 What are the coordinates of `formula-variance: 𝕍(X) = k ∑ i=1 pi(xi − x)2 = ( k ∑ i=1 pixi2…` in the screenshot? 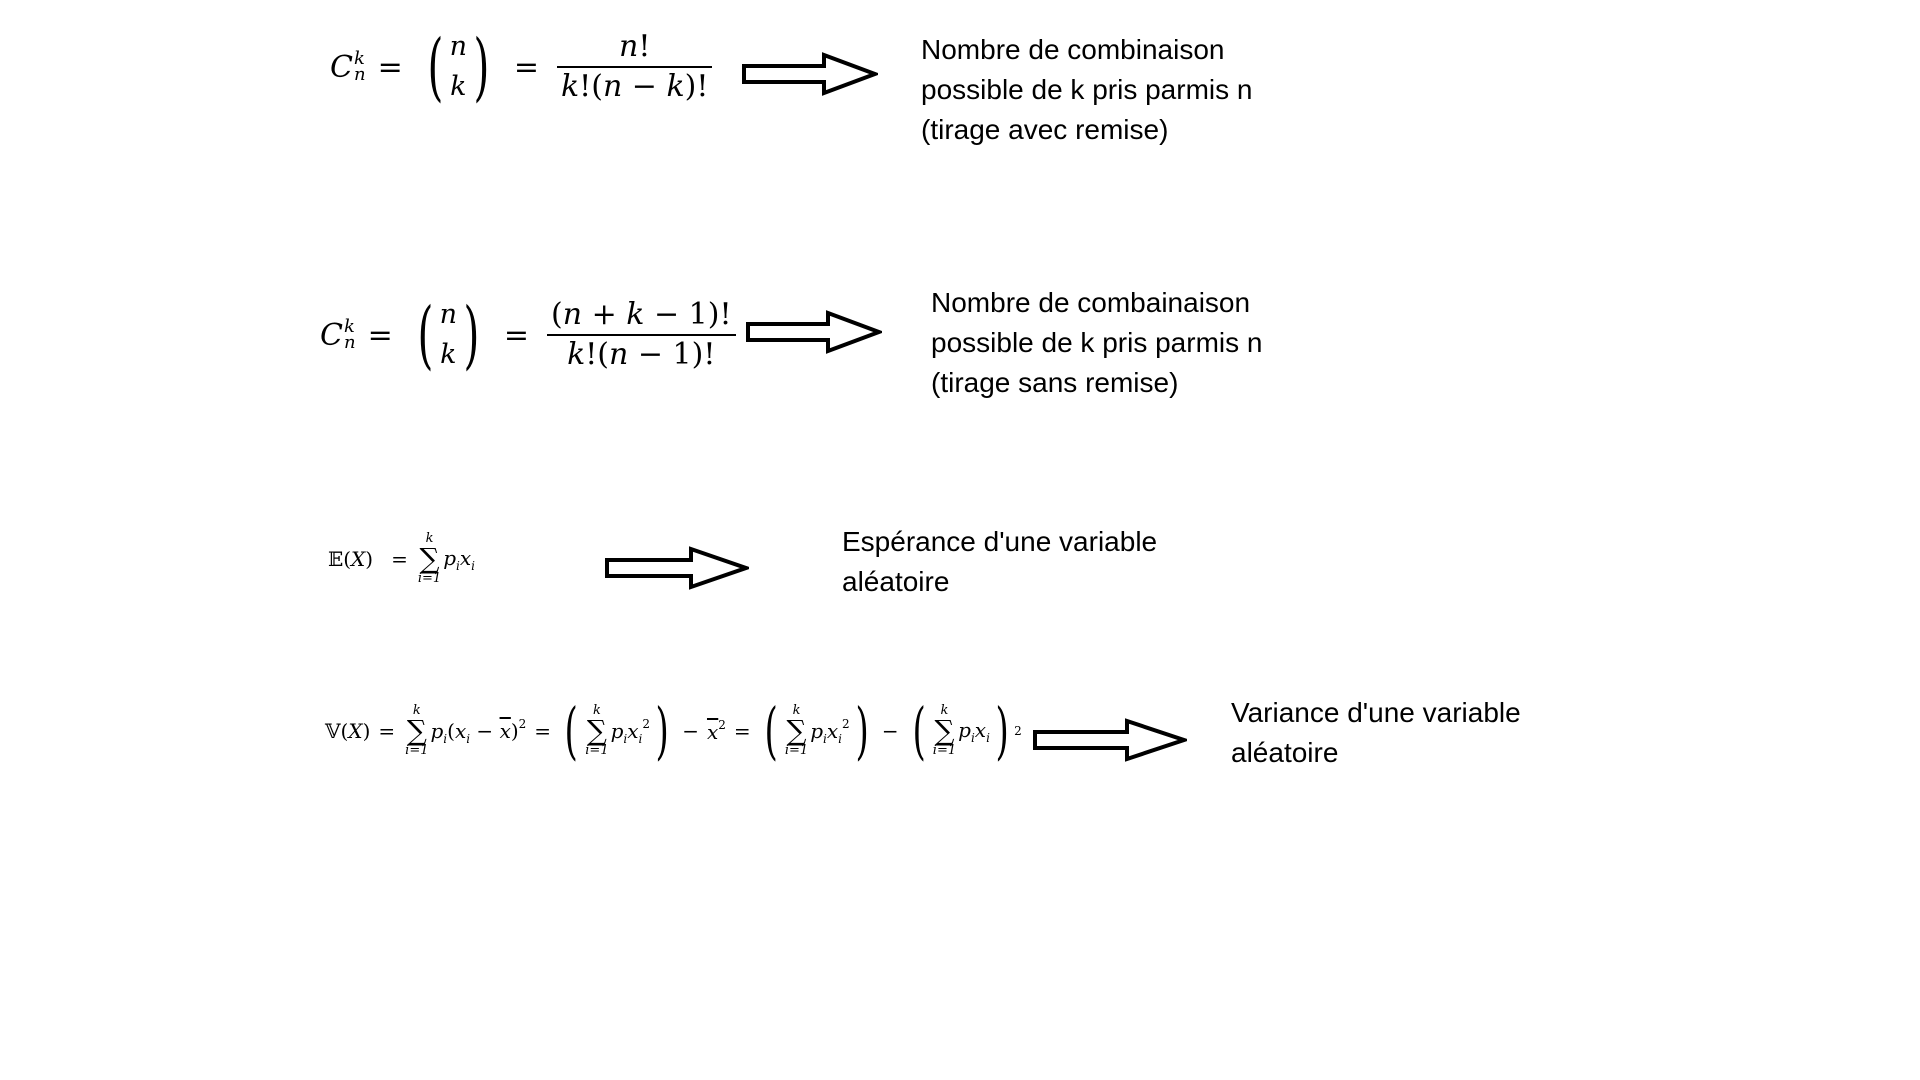 It's located at (673, 730).